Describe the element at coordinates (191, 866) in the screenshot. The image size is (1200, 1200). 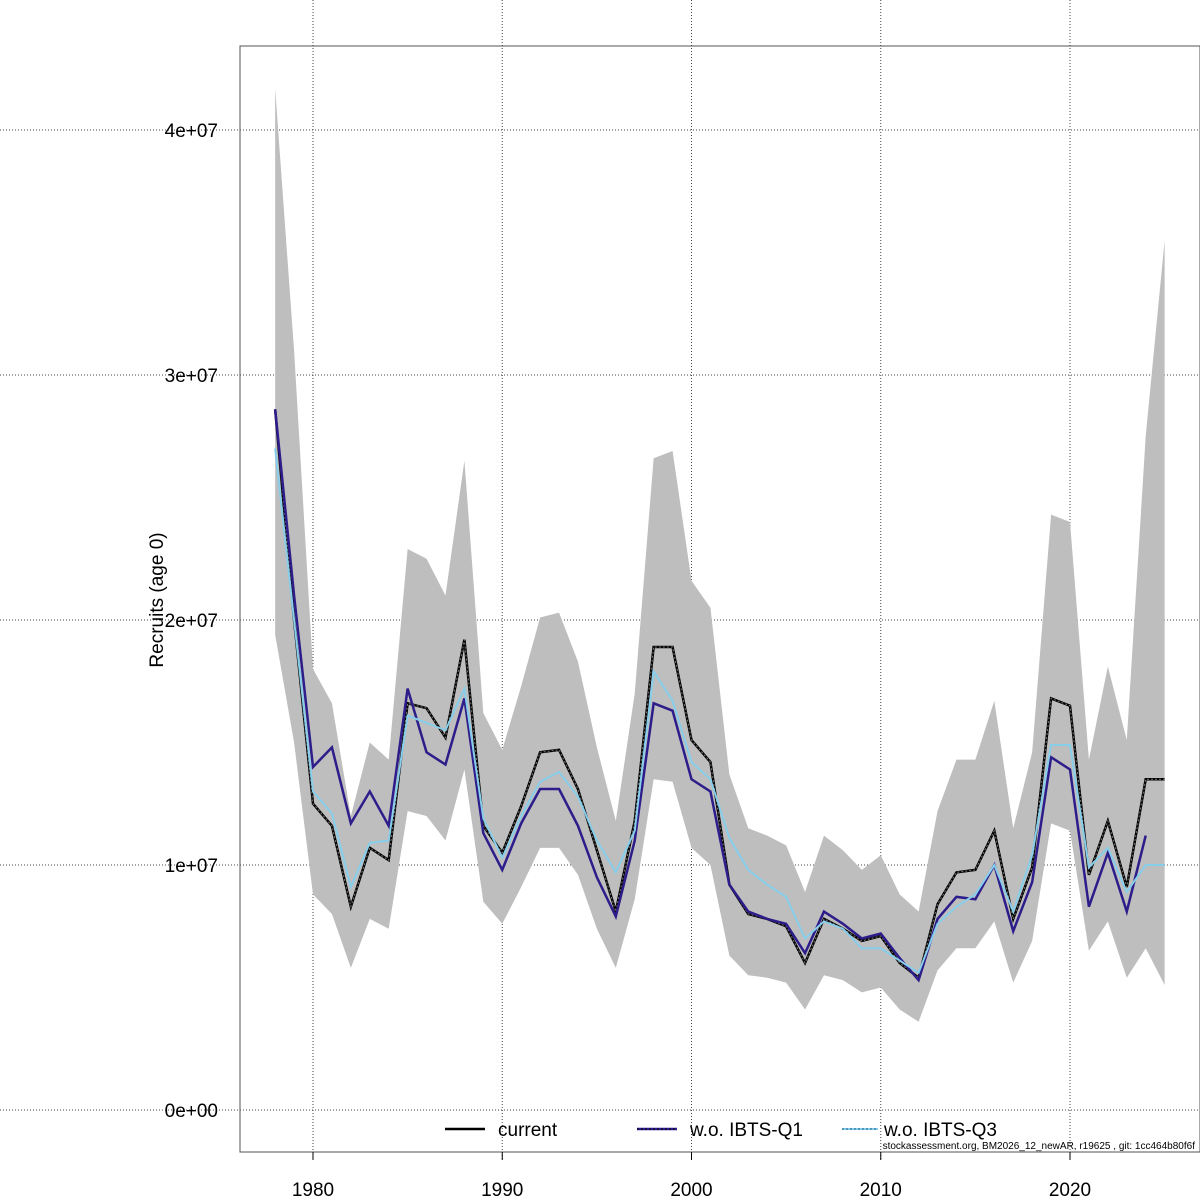
I see `y-tick-label: 1e+07` at that location.